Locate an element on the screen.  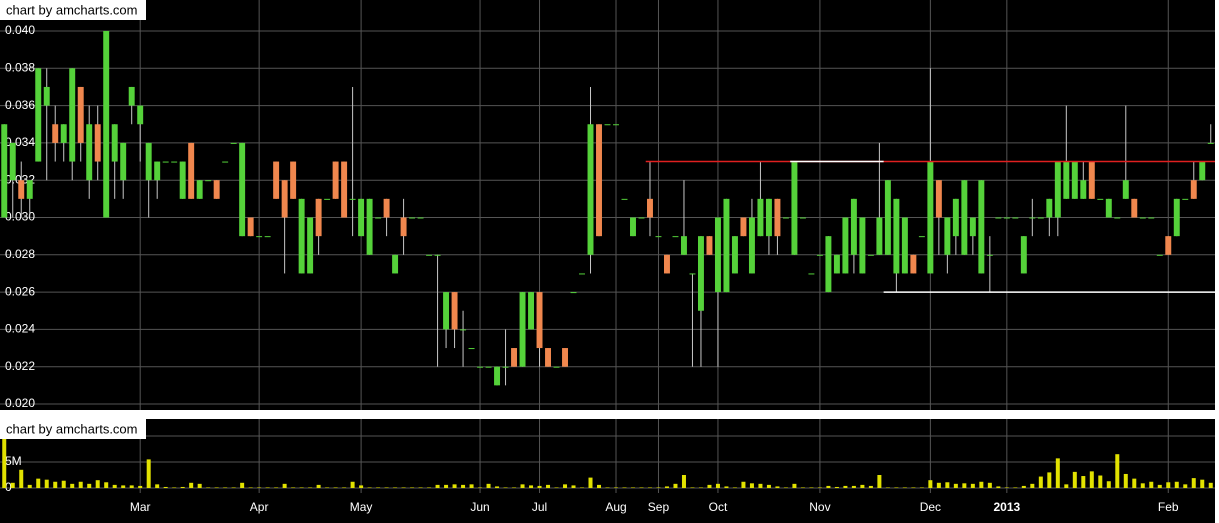
y-tick-label: 0.036 is located at coordinates (20, 105).